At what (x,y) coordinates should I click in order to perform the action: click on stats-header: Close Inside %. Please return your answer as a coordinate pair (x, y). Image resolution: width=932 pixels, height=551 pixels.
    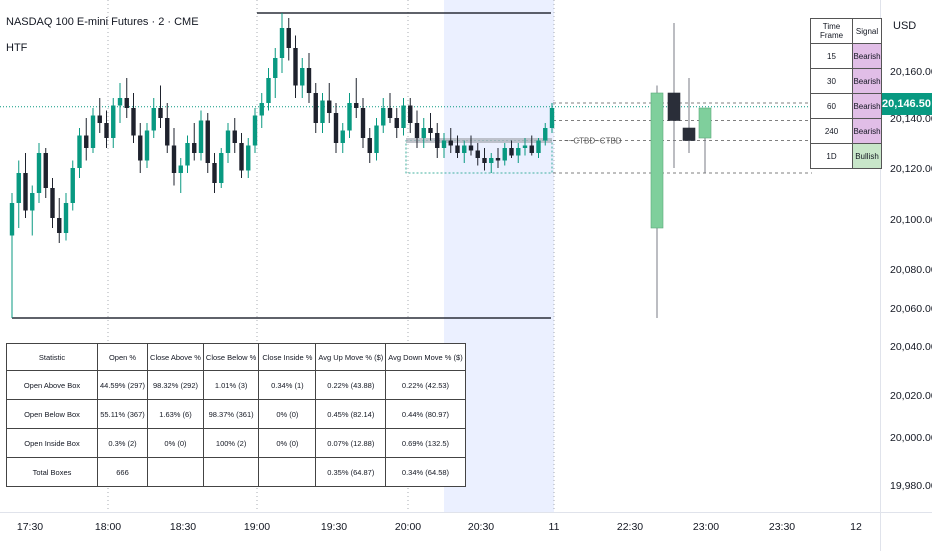
    Looking at the image, I should click on (287, 357).